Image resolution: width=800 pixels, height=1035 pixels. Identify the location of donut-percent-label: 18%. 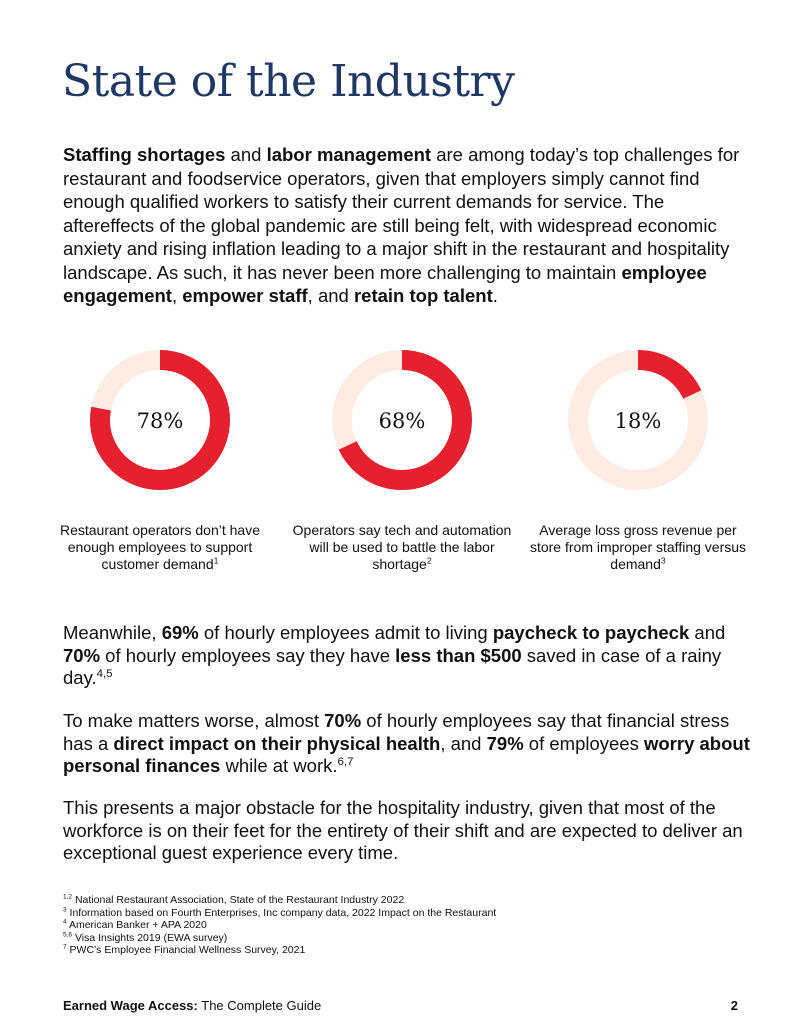
(638, 421).